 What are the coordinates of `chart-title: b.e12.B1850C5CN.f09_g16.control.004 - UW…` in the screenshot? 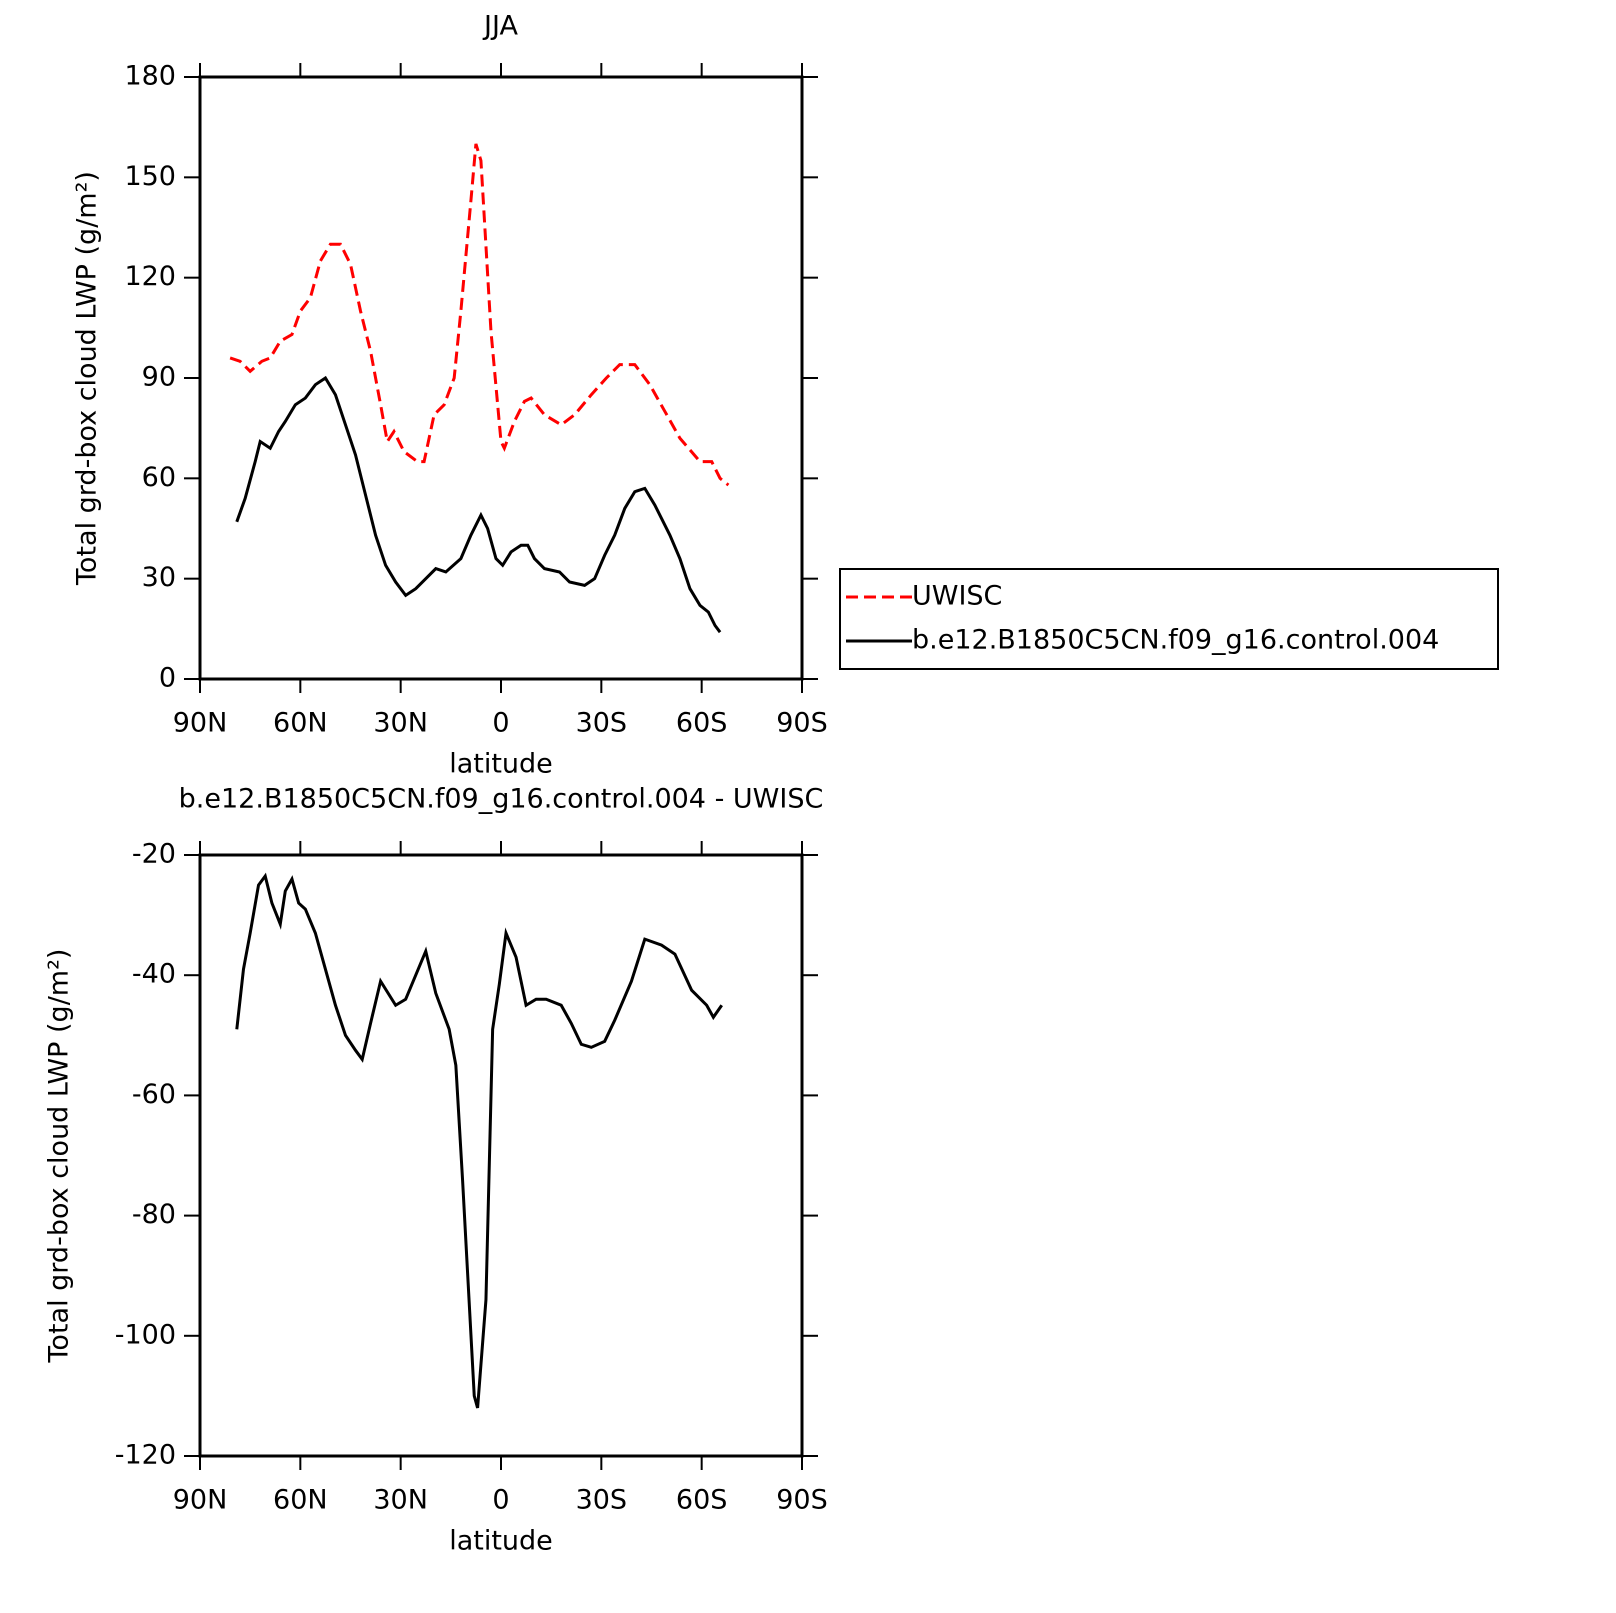 It's located at (501, 799).